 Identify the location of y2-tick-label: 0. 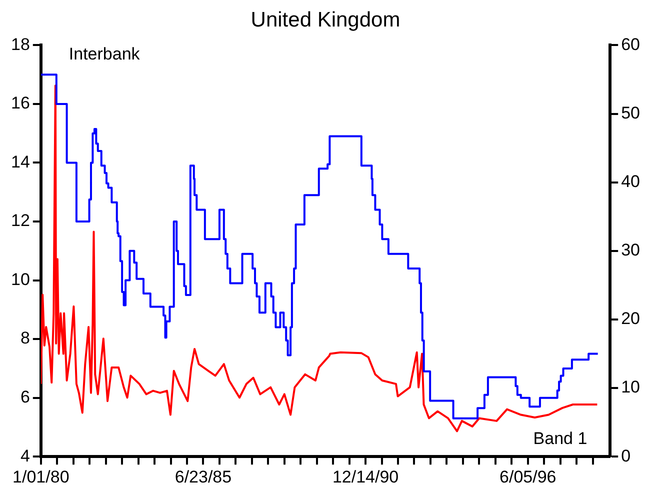
(626, 456).